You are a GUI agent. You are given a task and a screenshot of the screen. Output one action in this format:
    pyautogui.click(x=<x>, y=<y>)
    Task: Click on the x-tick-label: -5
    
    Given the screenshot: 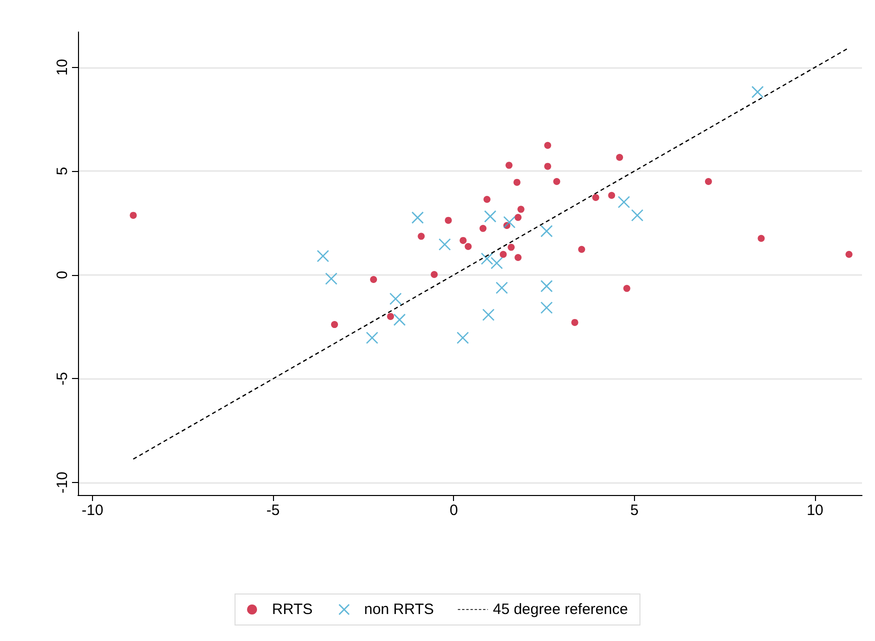 What is the action you would take?
    pyautogui.click(x=273, y=510)
    